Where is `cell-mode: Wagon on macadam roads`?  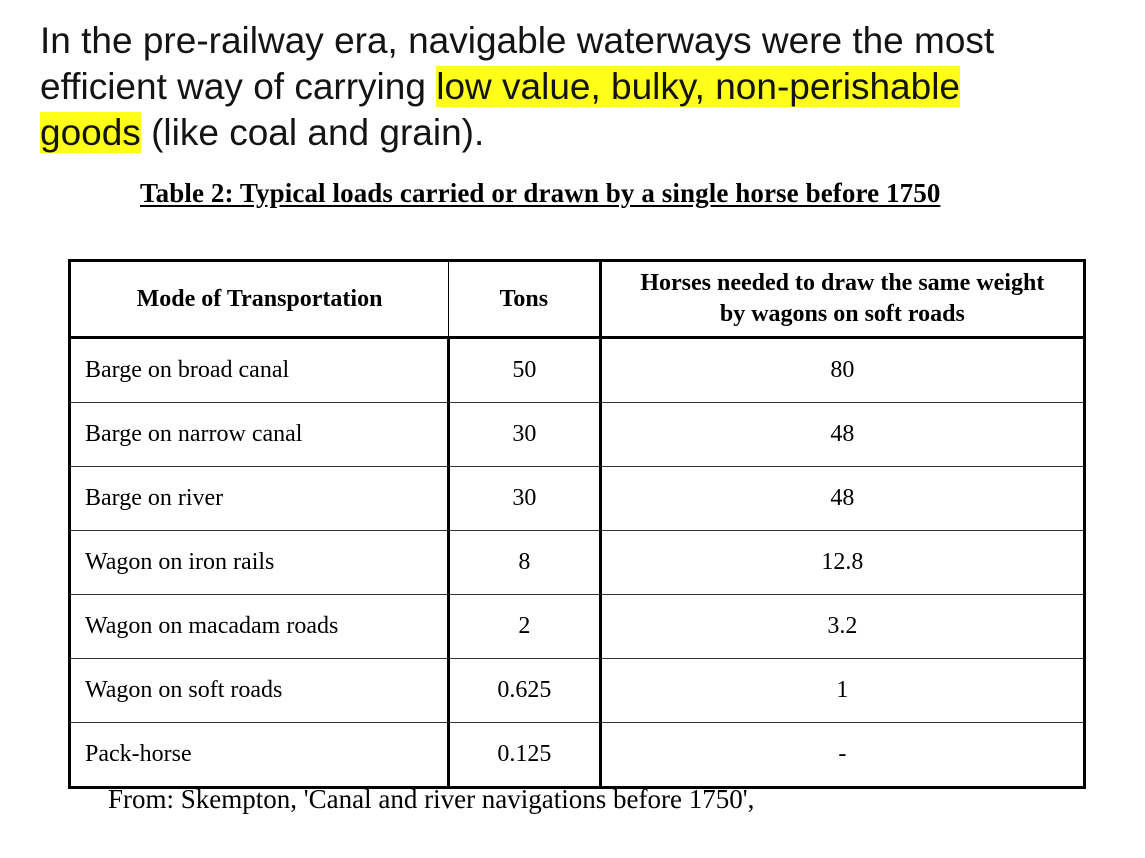 cell-mode: Wagon on macadam roads is located at coordinates (260, 626).